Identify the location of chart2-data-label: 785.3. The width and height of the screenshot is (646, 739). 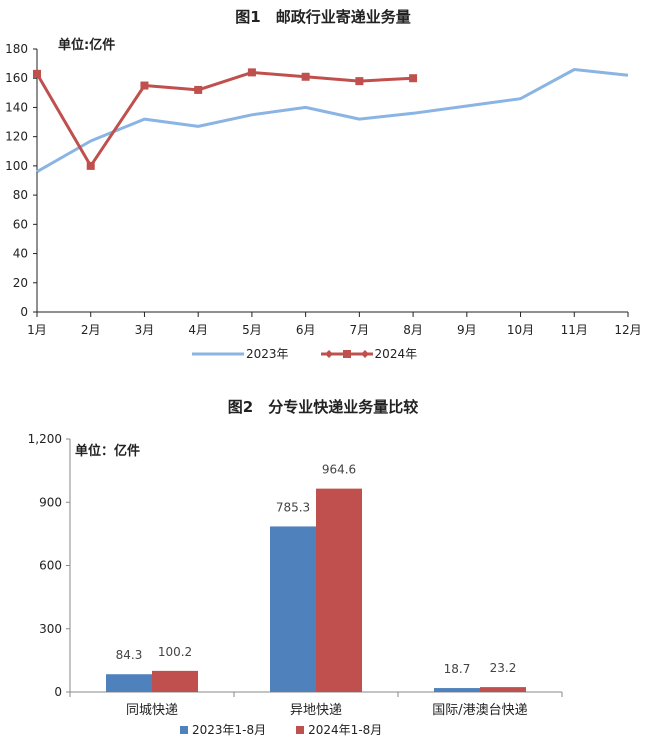
(293, 507).